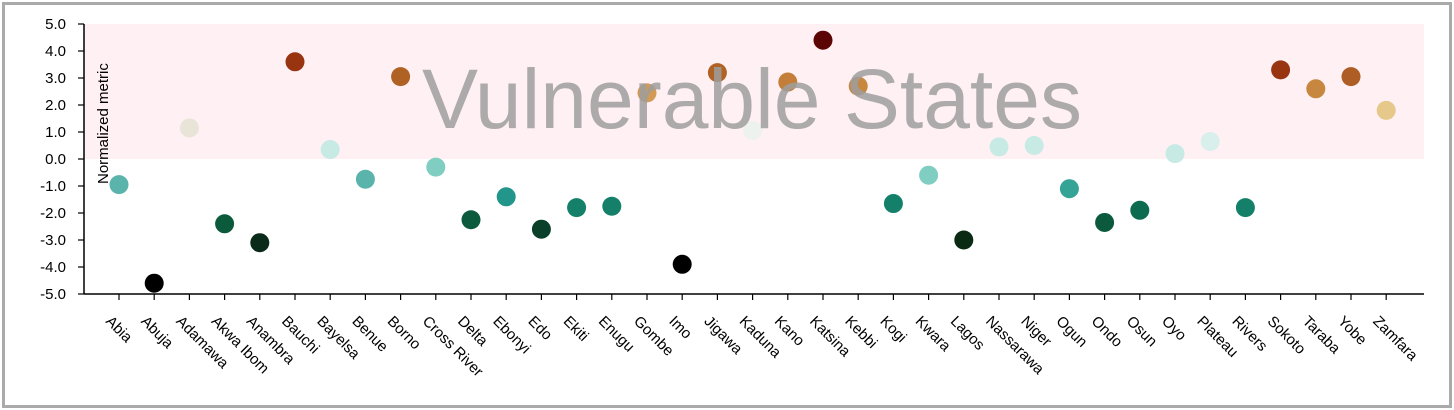 Image resolution: width=1454 pixels, height=410 pixels. I want to click on y-tick-label: 1.0, so click(55, 132).